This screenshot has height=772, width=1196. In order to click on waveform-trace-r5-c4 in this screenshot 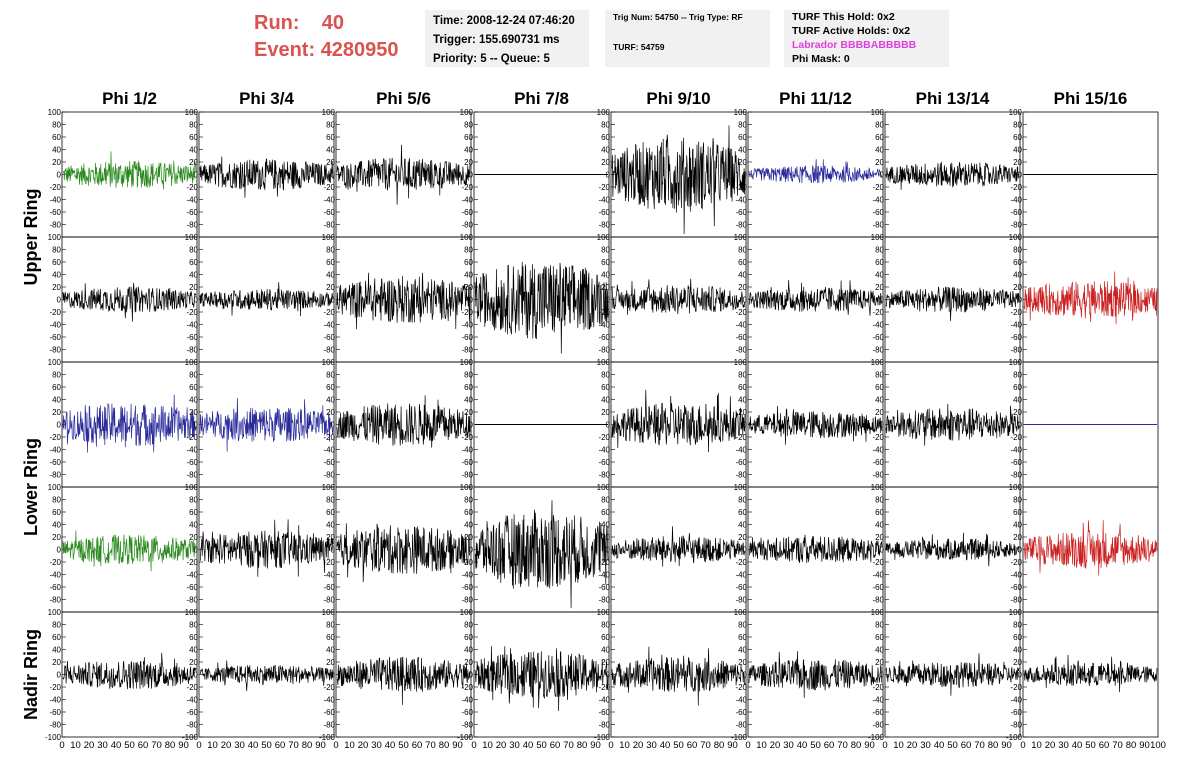, I will do `click(541, 678)`.